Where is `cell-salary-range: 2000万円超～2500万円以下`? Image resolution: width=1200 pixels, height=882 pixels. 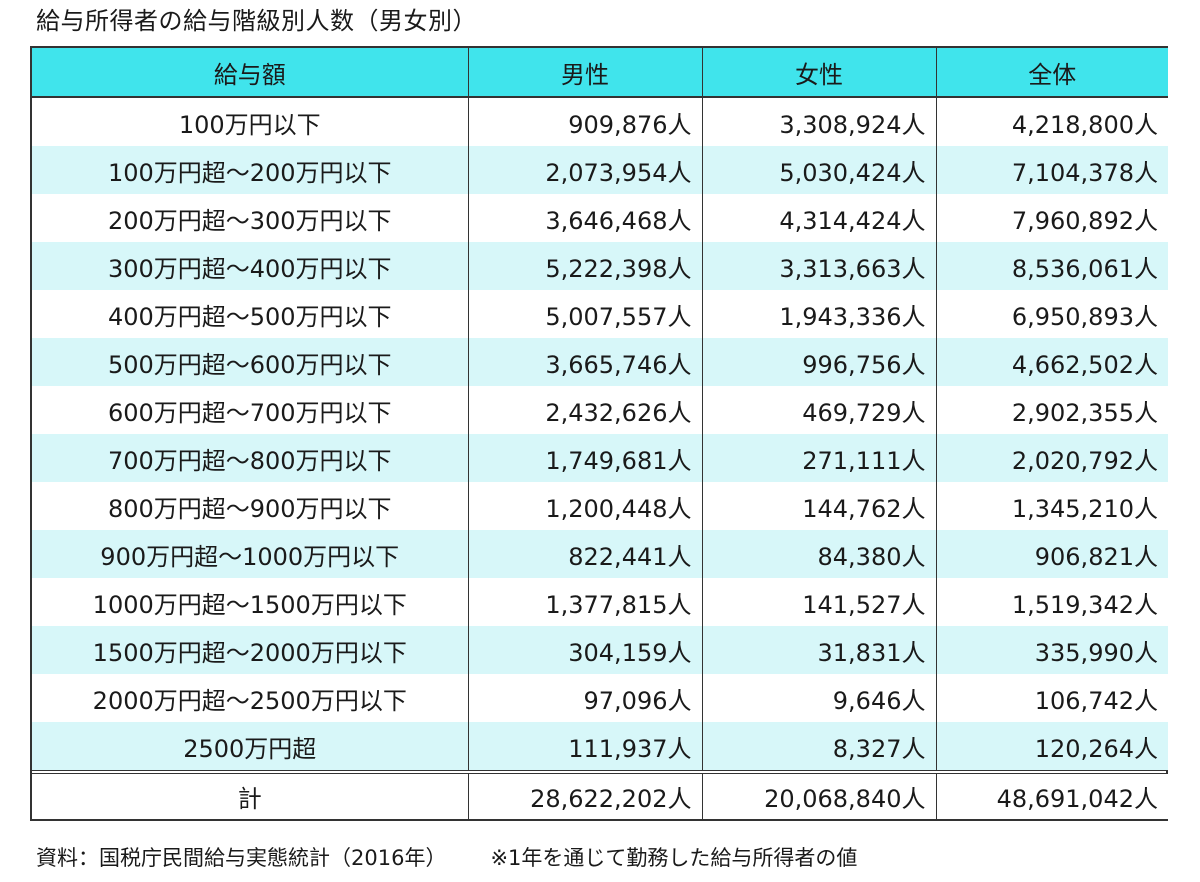
cell-salary-range: 2000万円超～2500万円以下 is located at coordinates (250, 698).